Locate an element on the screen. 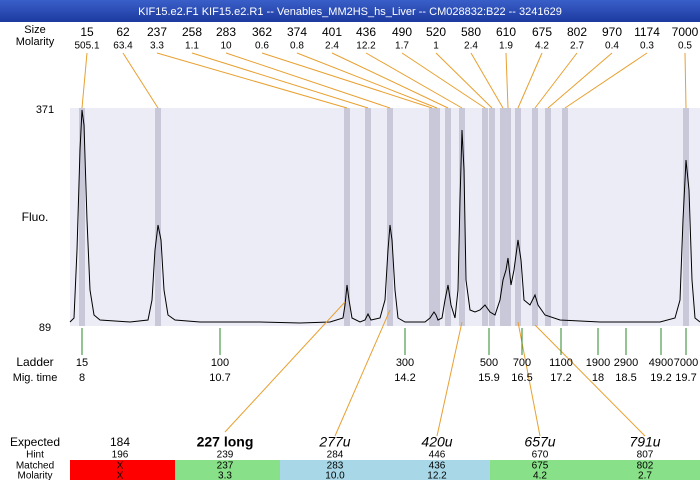 The image size is (700, 485). peak-size: 580 is located at coordinates (471, 32).